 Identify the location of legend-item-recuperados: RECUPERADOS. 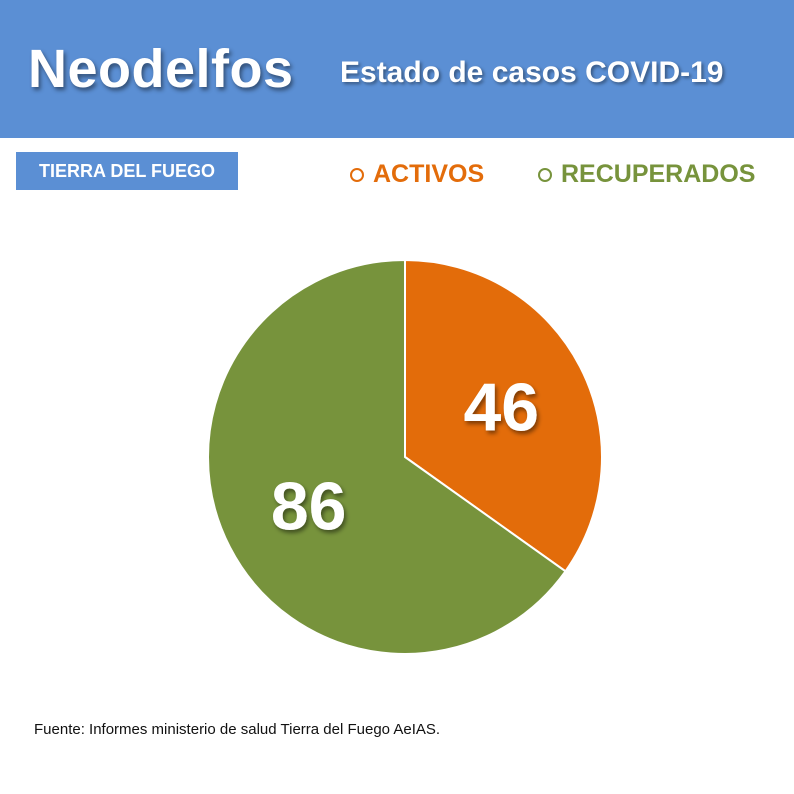
(646, 174).